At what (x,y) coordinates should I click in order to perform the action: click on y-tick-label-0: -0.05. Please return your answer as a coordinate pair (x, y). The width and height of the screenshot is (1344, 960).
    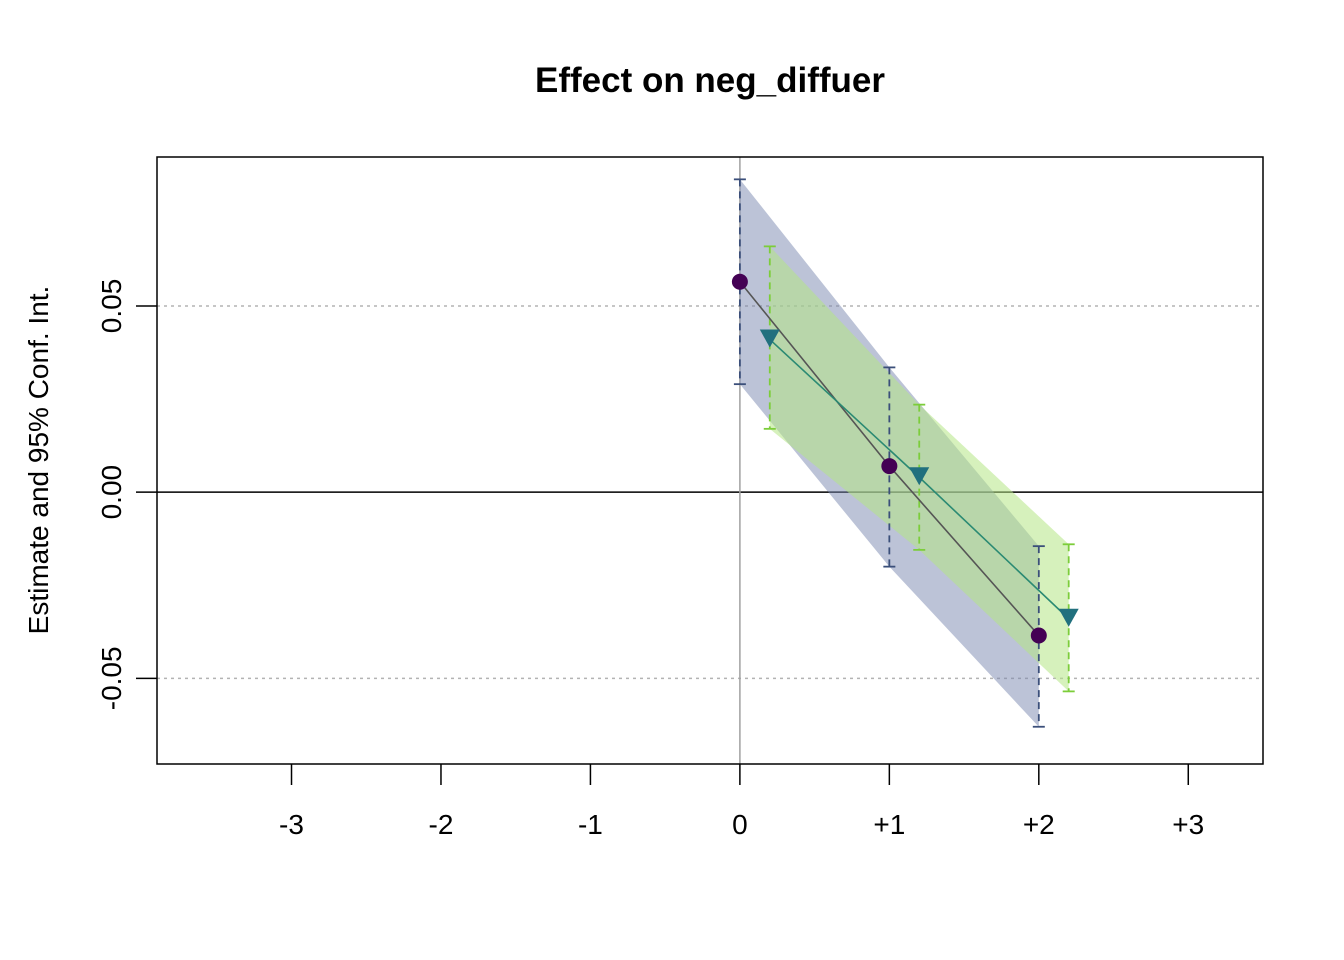
    Looking at the image, I should click on (111, 678).